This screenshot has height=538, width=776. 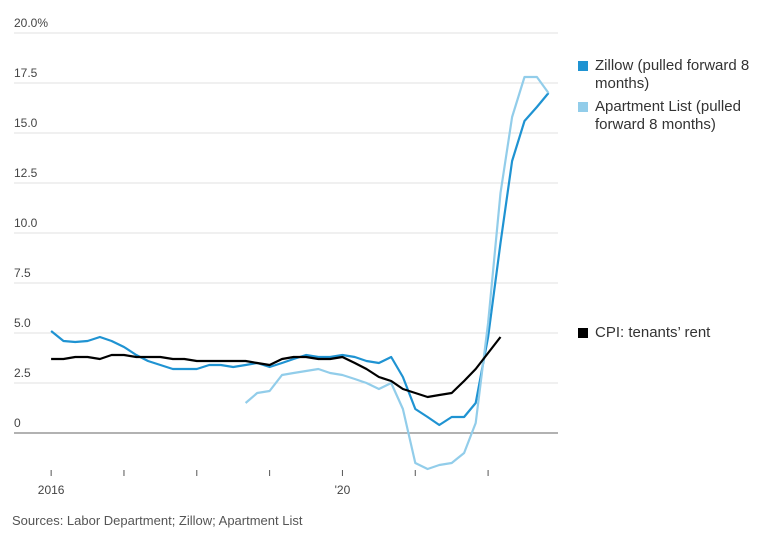 I want to click on y-tick-label: 7.5, so click(x=22, y=273).